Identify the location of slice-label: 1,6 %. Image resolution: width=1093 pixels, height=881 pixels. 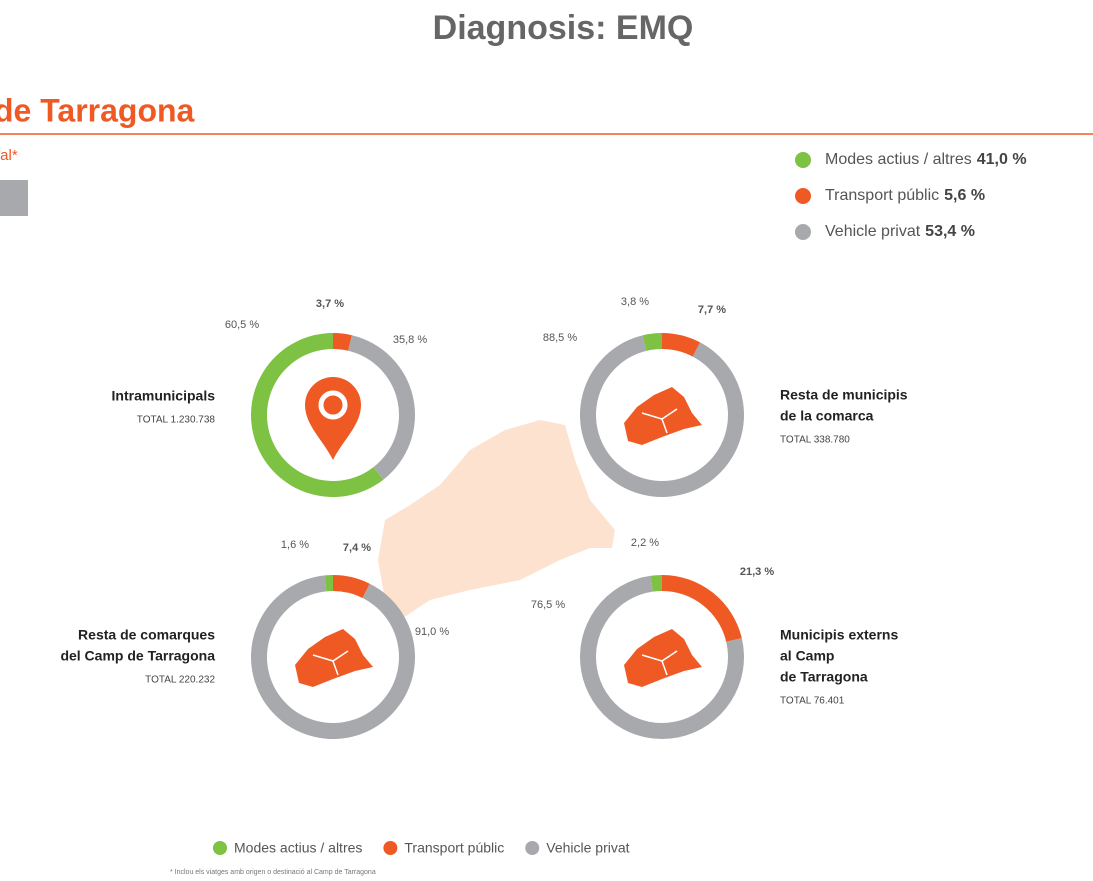
(295, 545).